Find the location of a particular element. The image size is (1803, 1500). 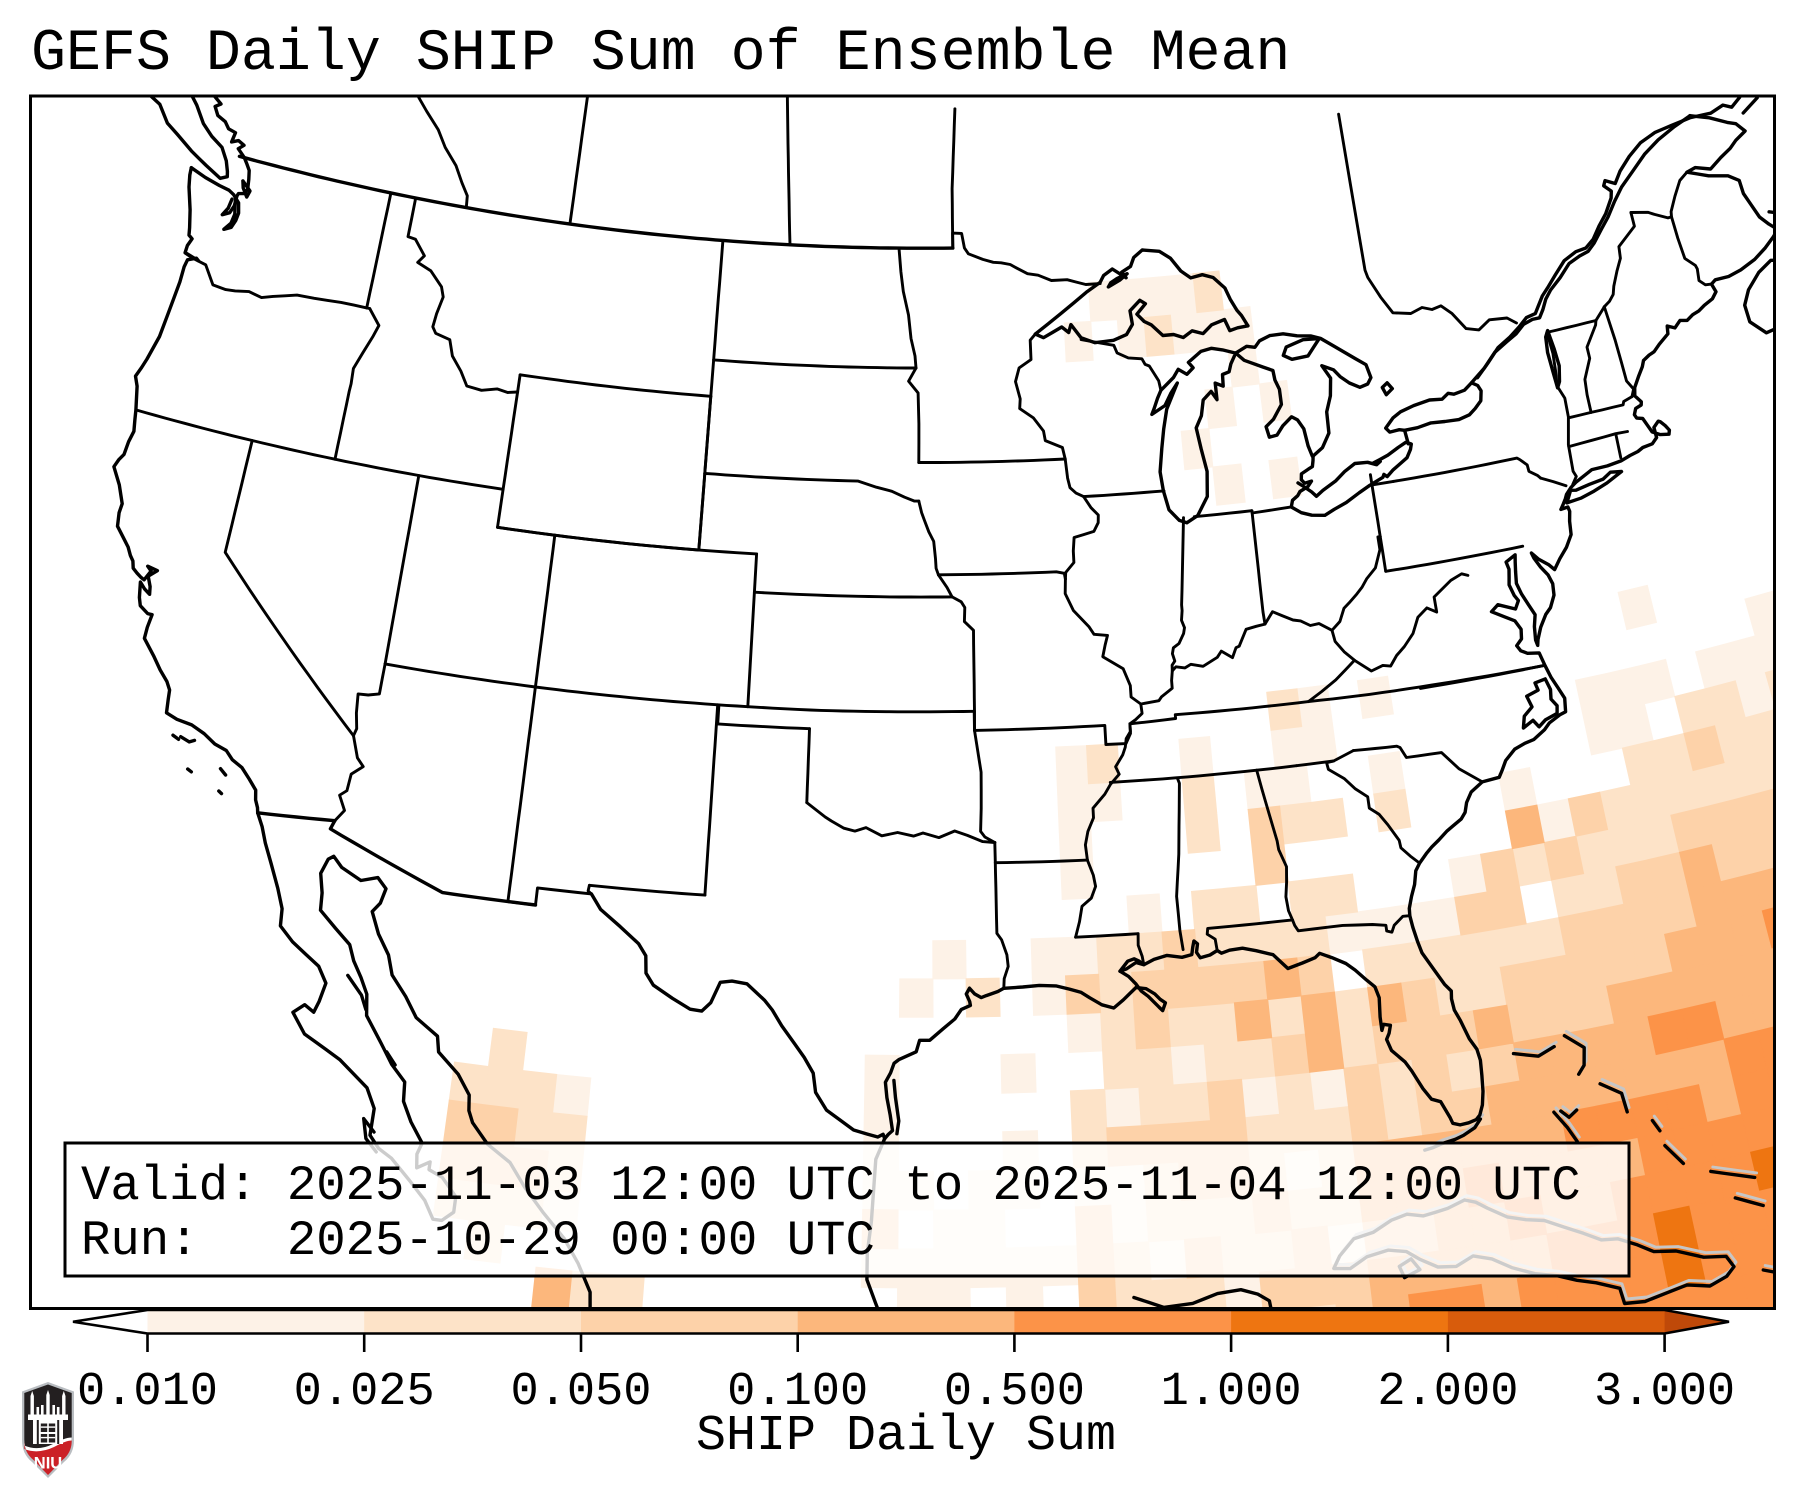

svg-text:GEFS Daily SHIP Sum of Ensembl: GEFS Daily SHIP Sum of Ensemble Mean is located at coordinates (660, 53).